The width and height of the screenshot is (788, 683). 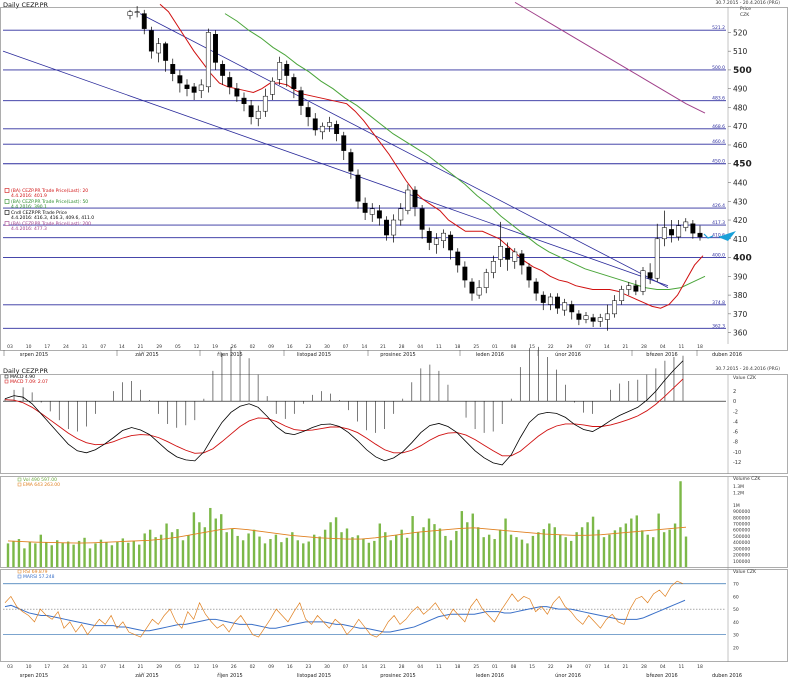 I want to click on x-day-tick: 30, so click(x=327, y=347).